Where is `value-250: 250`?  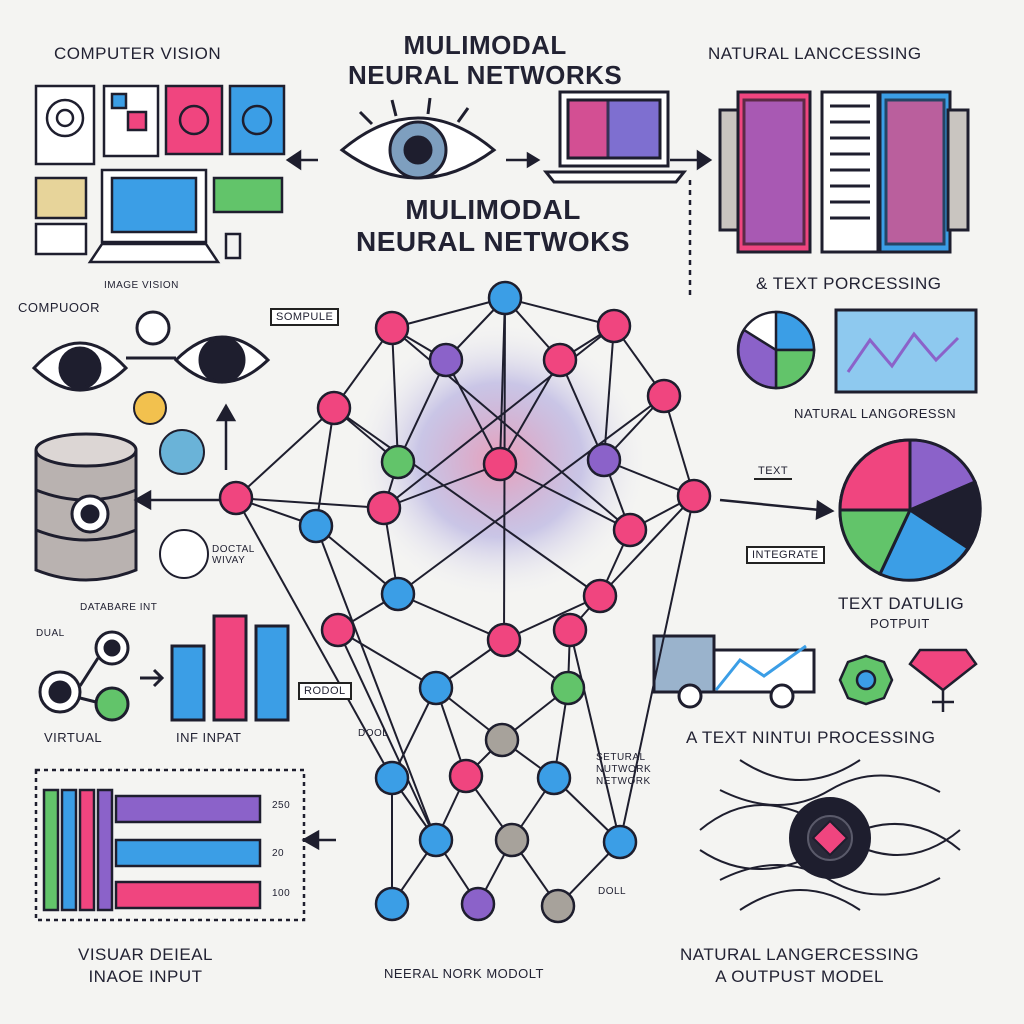
value-250: 250 is located at coordinates (281, 805).